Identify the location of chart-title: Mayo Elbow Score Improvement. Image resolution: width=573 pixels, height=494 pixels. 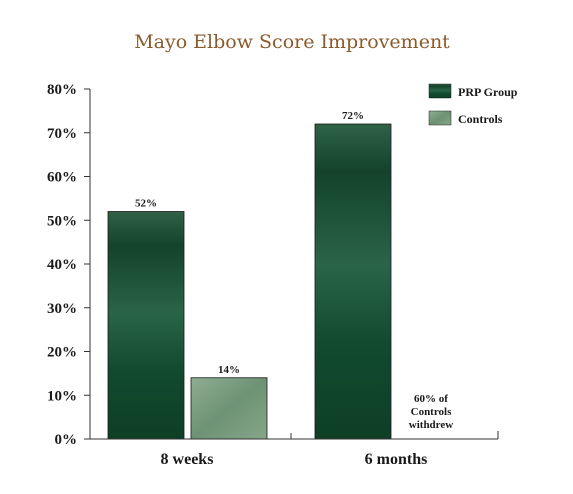
(292, 42).